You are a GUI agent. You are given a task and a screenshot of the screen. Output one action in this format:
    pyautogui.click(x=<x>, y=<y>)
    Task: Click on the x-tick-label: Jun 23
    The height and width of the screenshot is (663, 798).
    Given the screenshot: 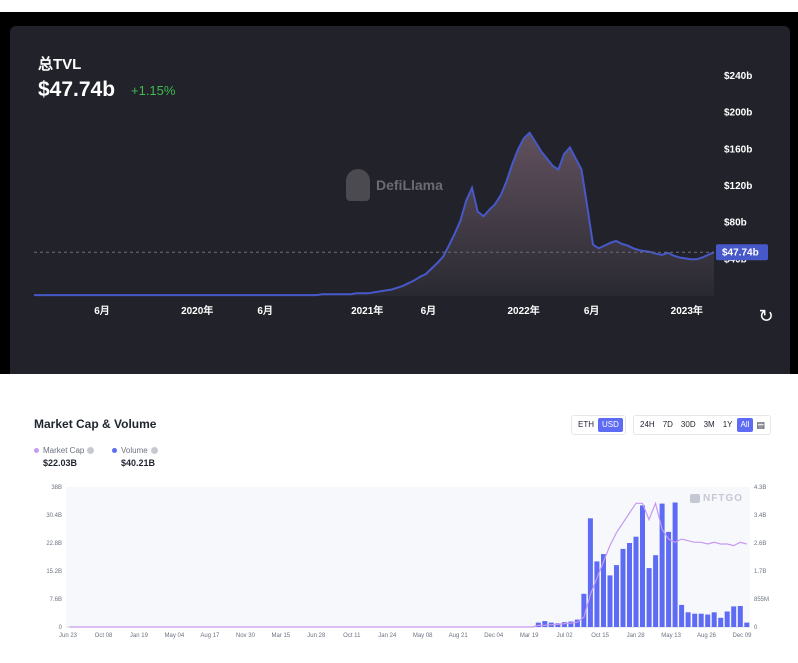 What is the action you would take?
    pyautogui.click(x=68, y=636)
    